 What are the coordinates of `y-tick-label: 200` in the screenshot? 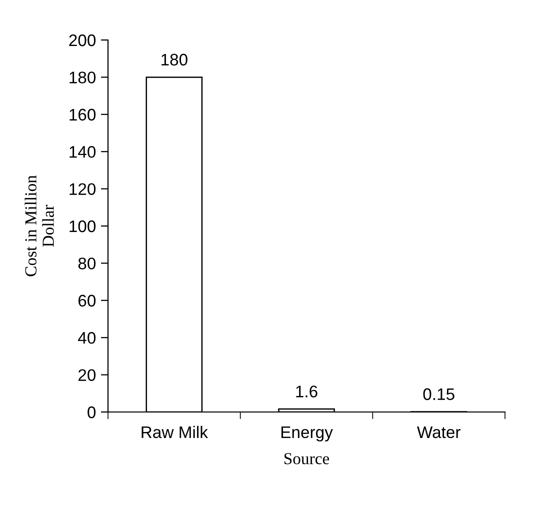 It's located at (82, 40).